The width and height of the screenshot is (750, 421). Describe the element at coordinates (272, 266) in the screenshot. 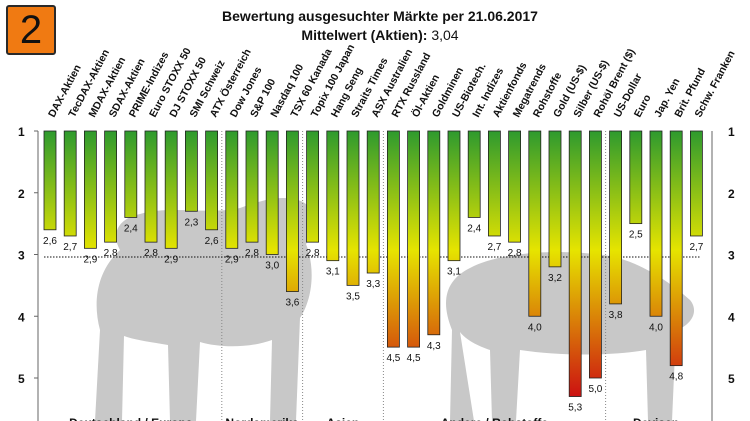

I see `data-label: 3,0` at that location.